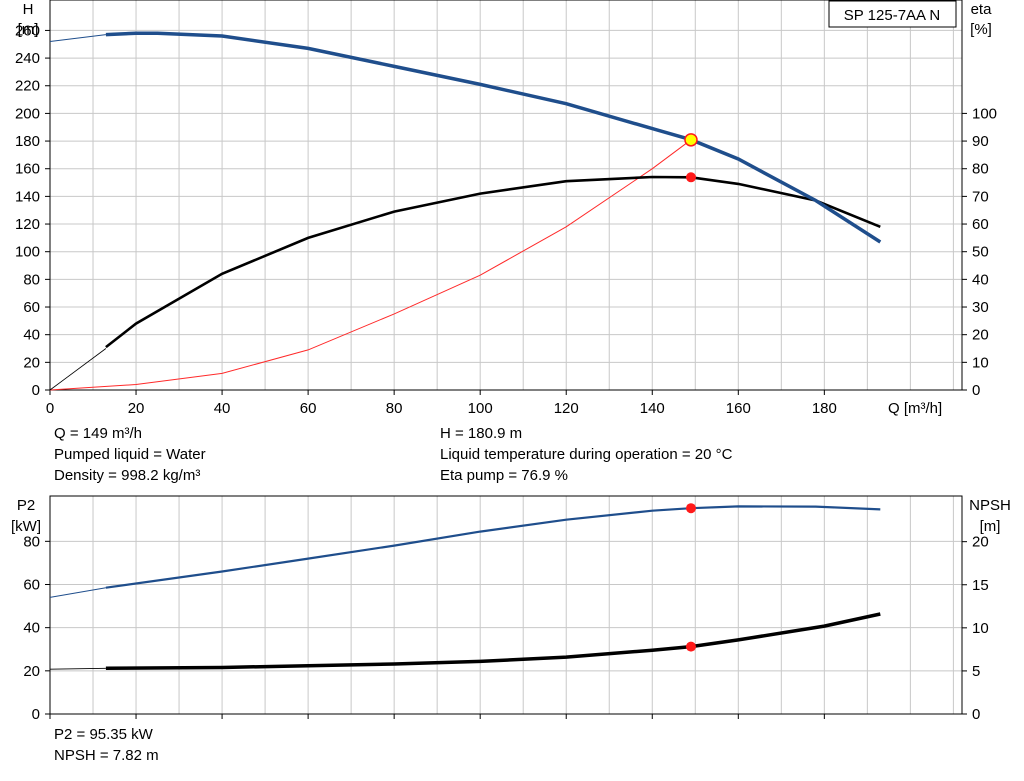 The height and width of the screenshot is (781, 1024). Describe the element at coordinates (32, 210) in the screenshot. I see `top-left-ticks: 0 20 40 60 80 100 120 140 160 180 200 220 240 260` at that location.